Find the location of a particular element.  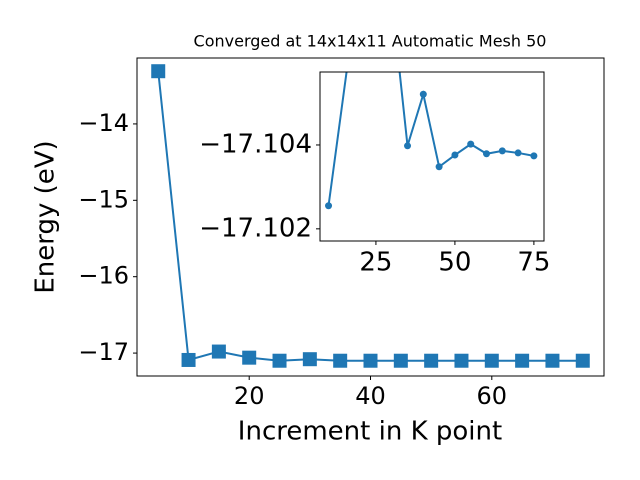

y-tick-label: −17.102 is located at coordinates (255, 228).